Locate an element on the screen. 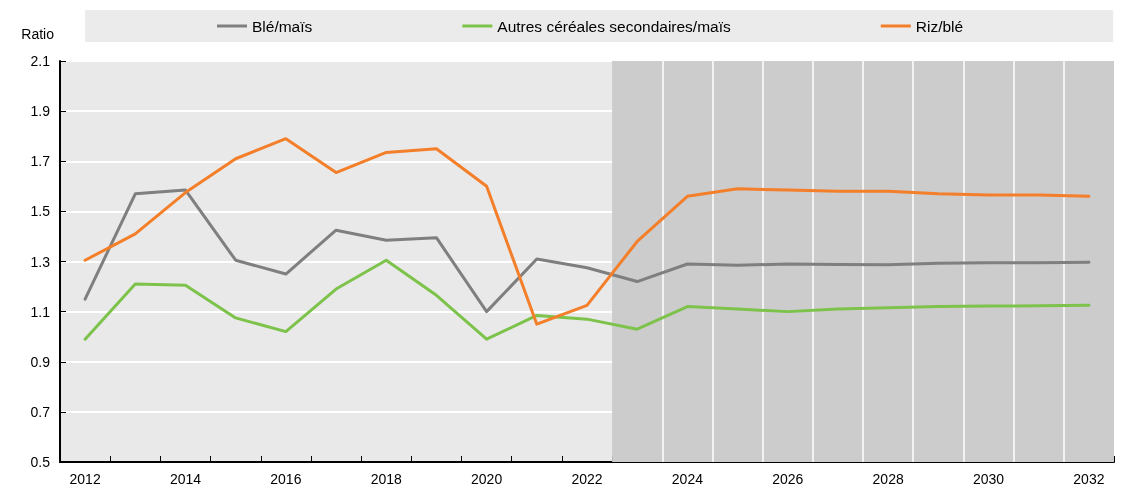  x-tick-label: 2022 is located at coordinates (587, 479).